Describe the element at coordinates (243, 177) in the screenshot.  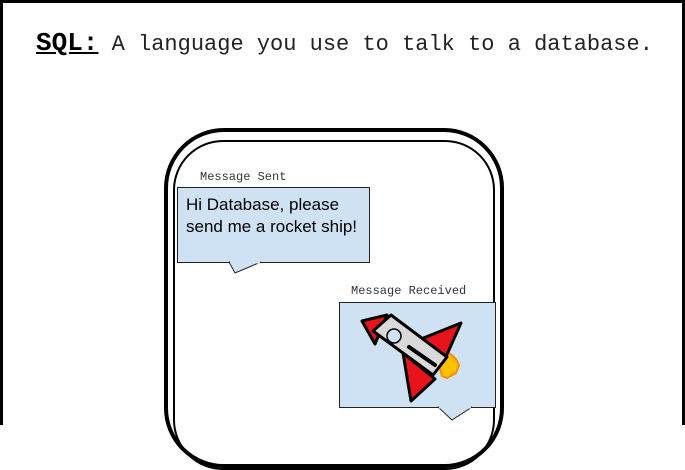
I see `sent-caption: Message Sent` at that location.